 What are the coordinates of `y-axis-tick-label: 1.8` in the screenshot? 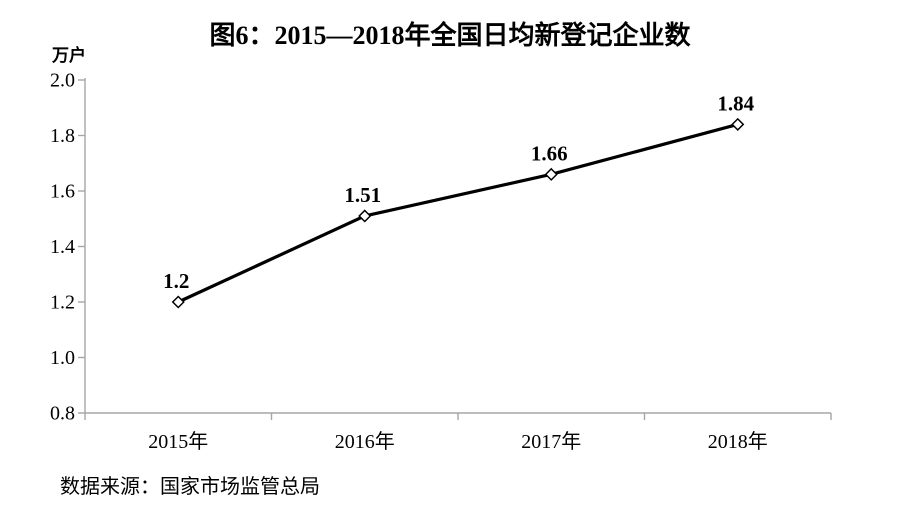 It's located at (62, 136).